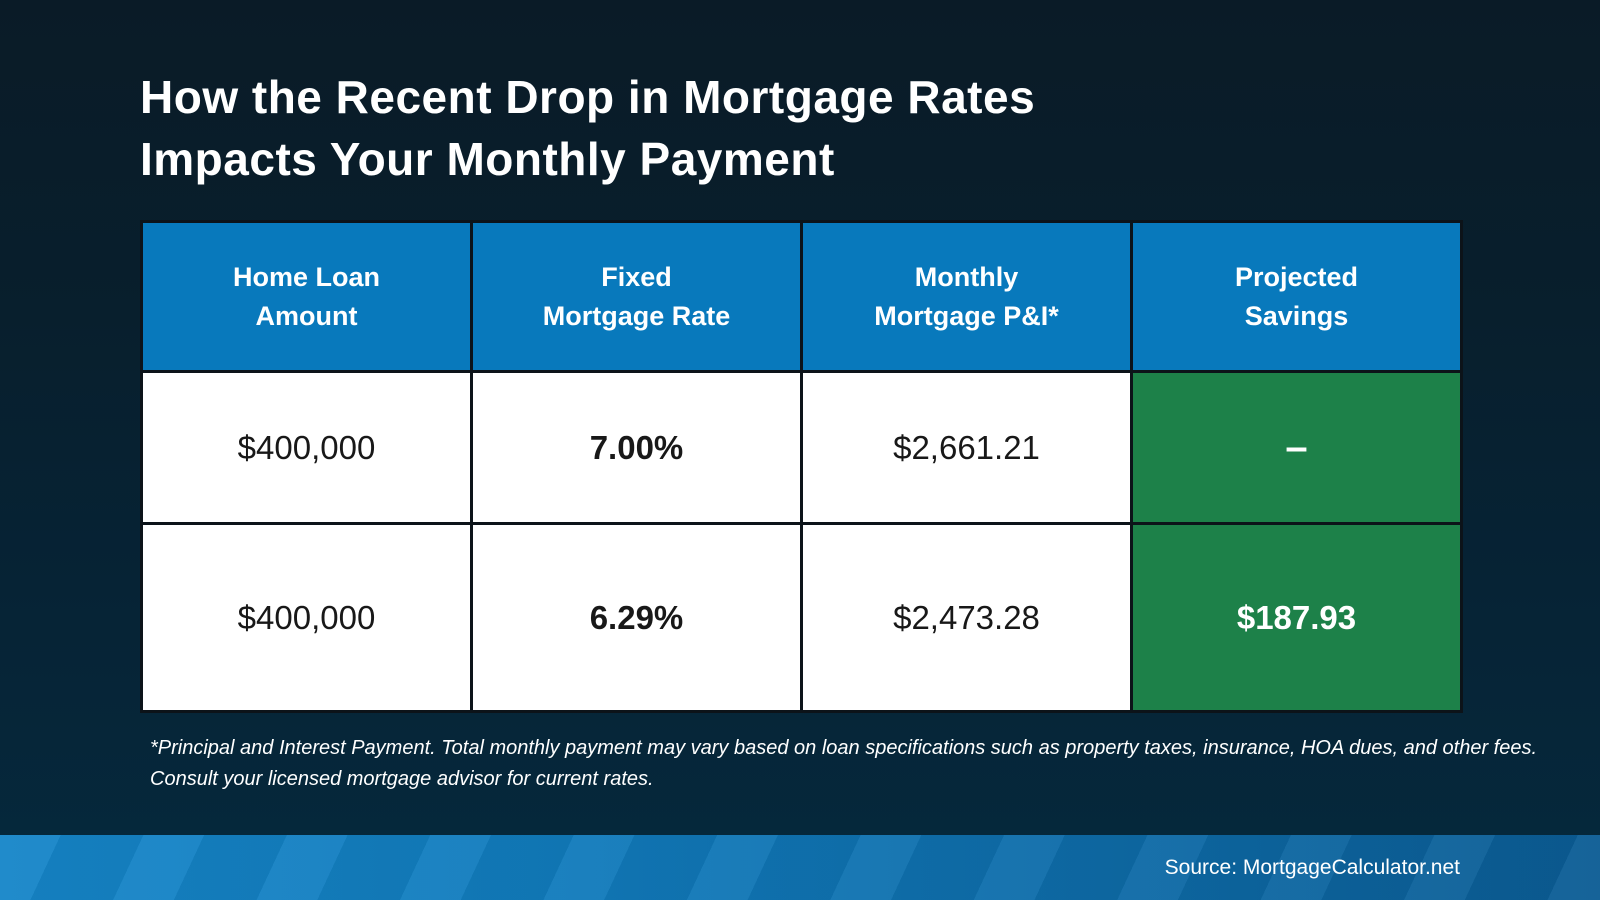 The width and height of the screenshot is (1600, 900). I want to click on column-header-line: Mortgage P&I*, so click(966, 315).